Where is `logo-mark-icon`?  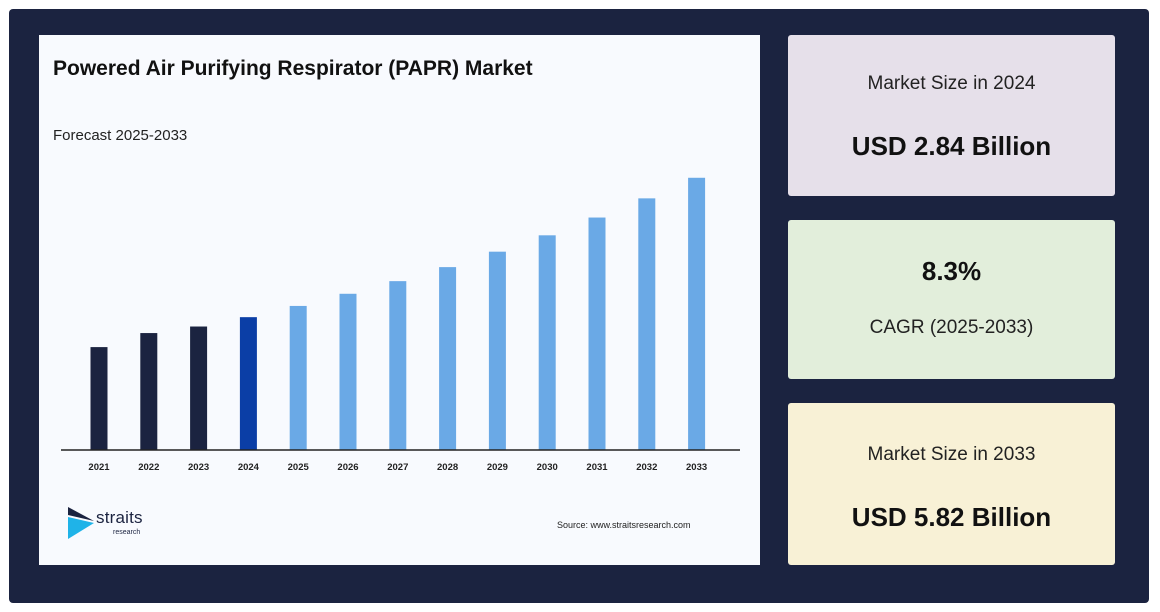 logo-mark-icon is located at coordinates (81, 523).